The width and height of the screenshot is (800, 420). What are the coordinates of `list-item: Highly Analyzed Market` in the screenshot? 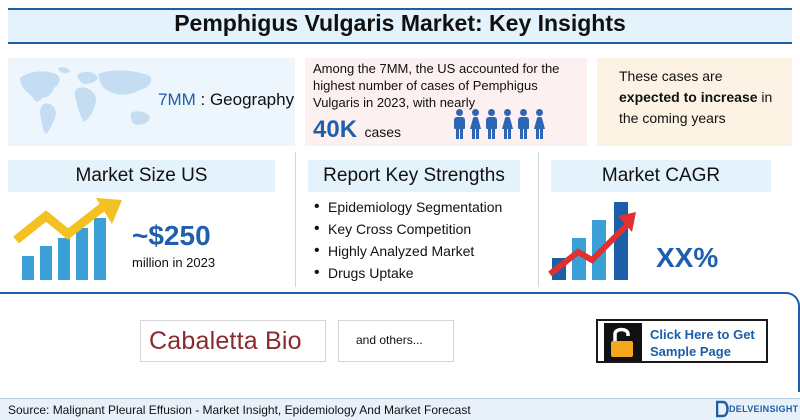 It's located at (422, 251).